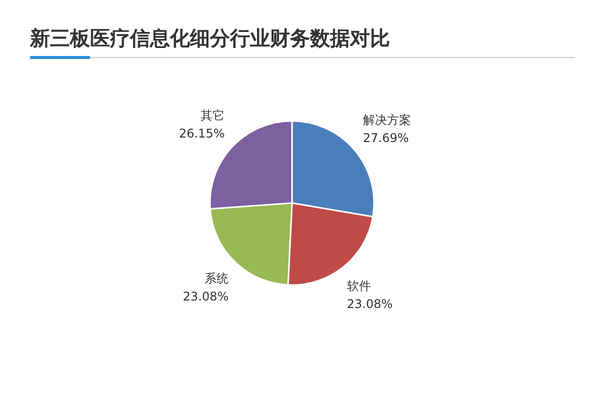  Describe the element at coordinates (358, 285) in the screenshot. I see `slice-label: 软件` at that location.